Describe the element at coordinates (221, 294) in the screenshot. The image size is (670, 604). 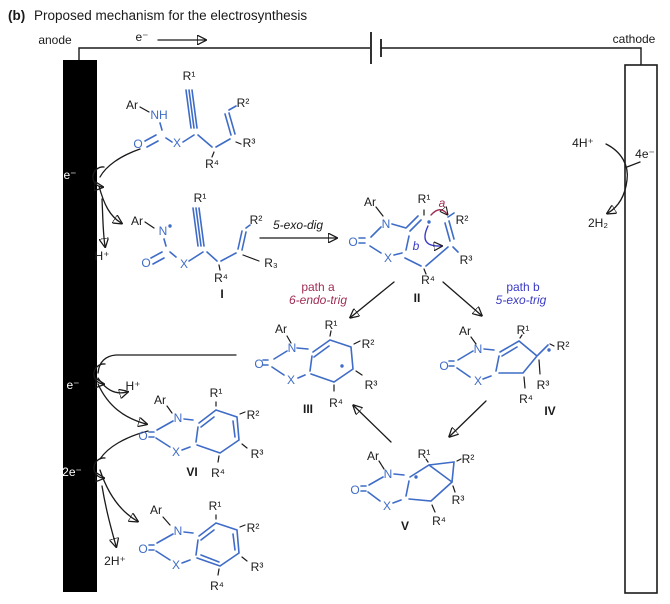
I see `numeral-i: I` at that location.